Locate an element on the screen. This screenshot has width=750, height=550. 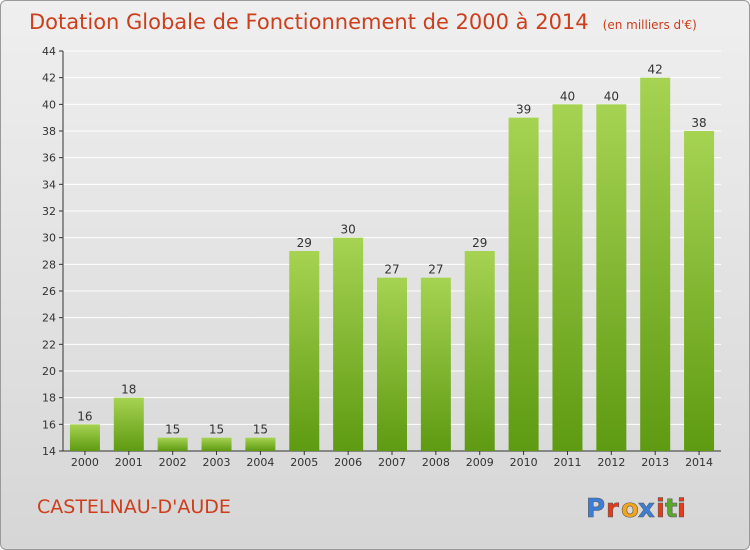
y-tick-label: 32 is located at coordinates (49, 211).